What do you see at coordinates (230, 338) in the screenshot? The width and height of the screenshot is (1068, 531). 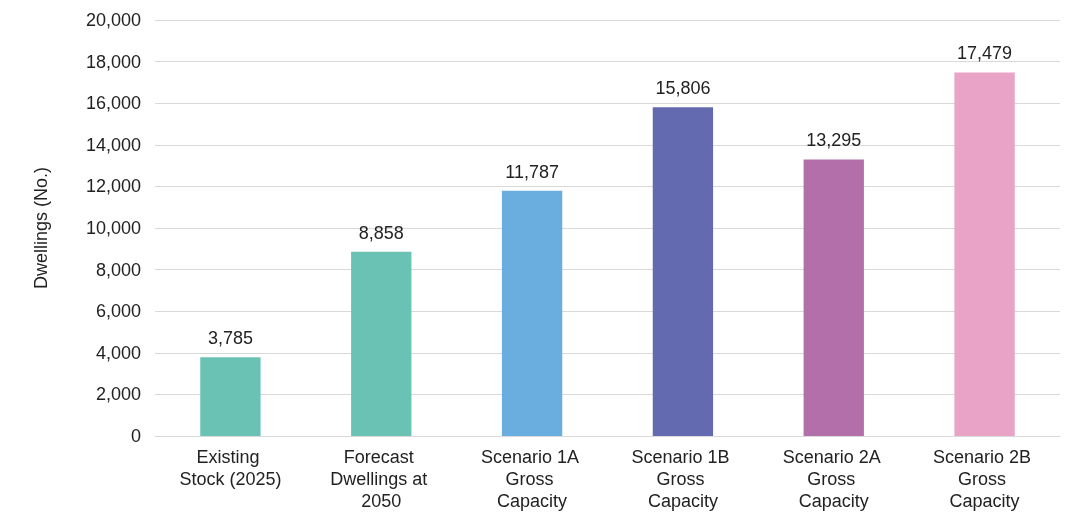 I see `data-label: 3,785` at bounding box center [230, 338].